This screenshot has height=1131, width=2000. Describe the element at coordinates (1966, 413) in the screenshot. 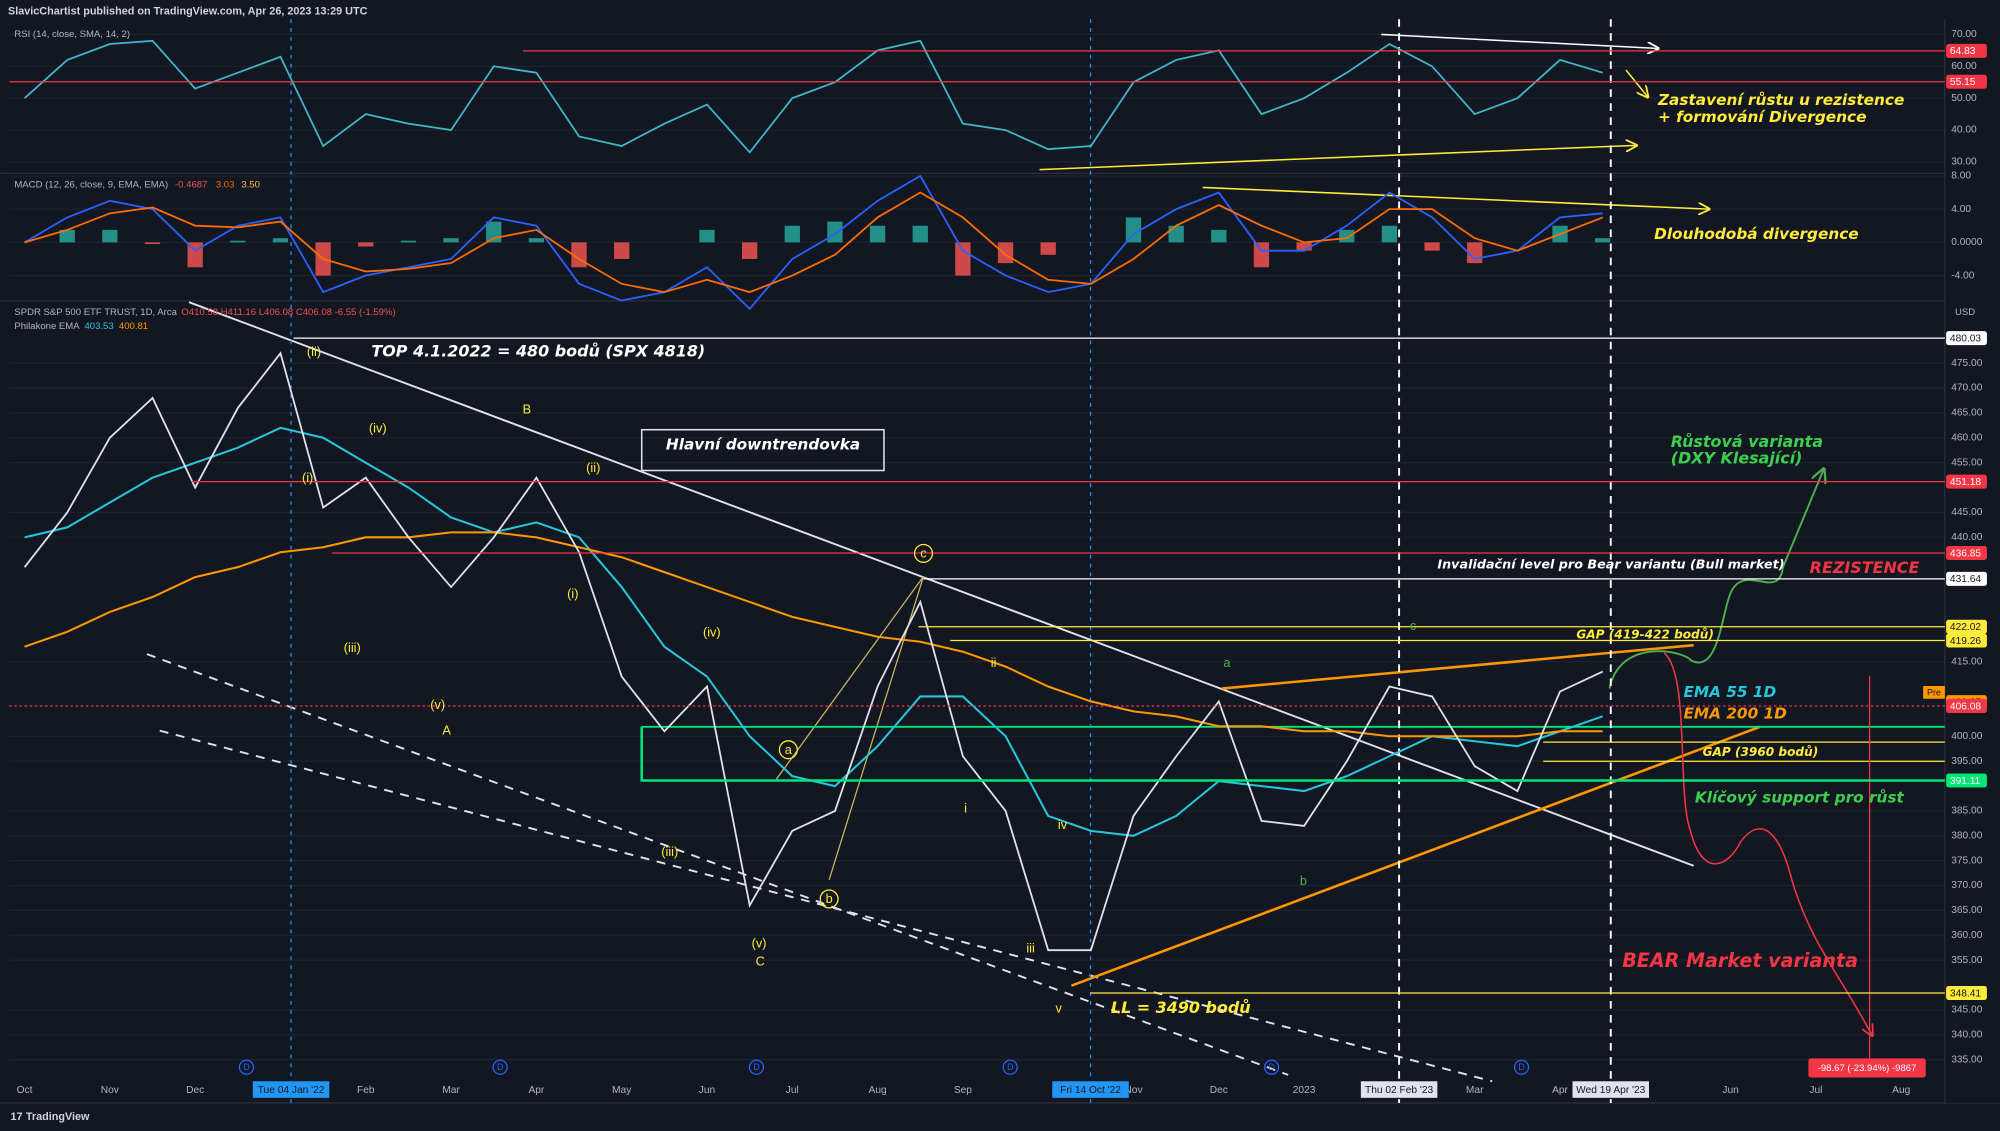

I see `y-tick-label: 465.00` at that location.